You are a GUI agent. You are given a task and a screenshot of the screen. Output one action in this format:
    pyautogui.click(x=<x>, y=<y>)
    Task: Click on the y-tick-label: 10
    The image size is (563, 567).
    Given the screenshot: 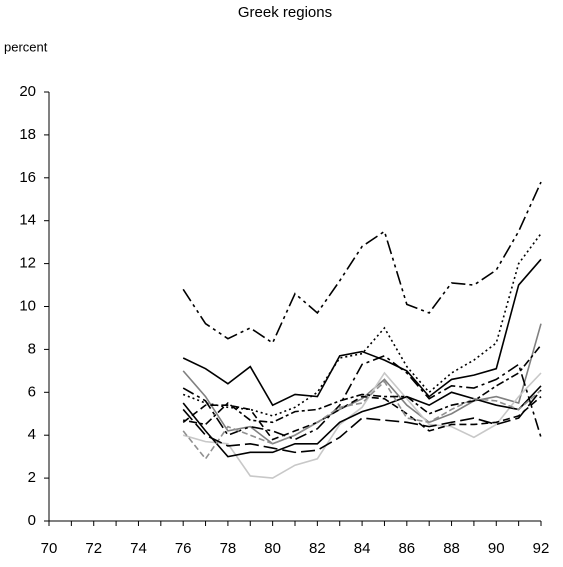 What is the action you would take?
    pyautogui.click(x=27, y=305)
    